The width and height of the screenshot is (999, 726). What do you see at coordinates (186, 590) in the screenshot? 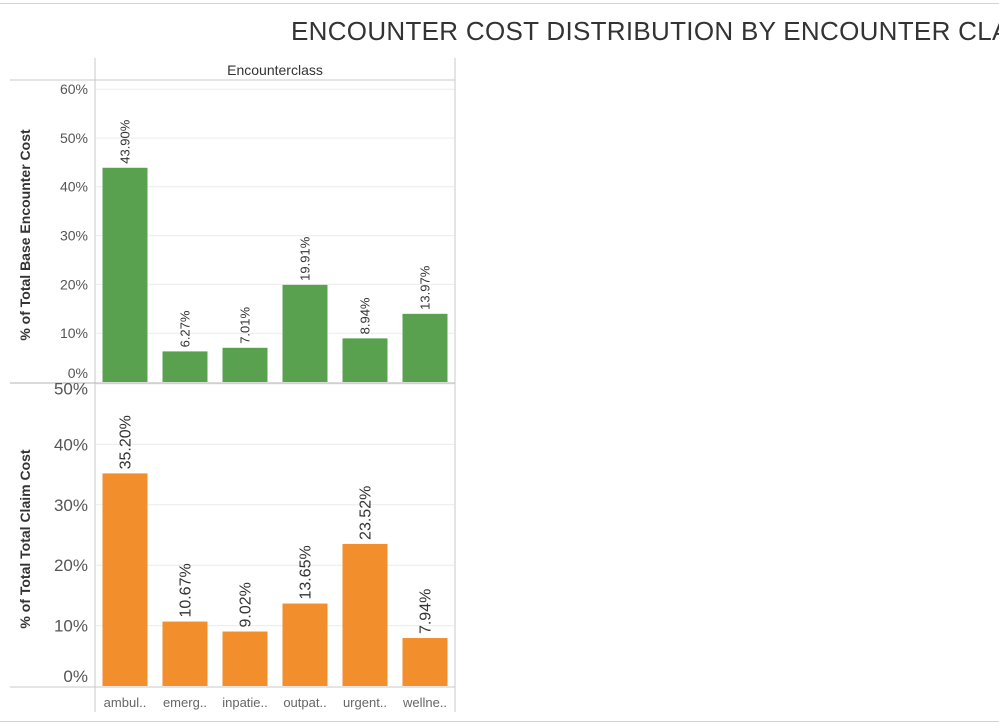
I see `bar-value-label: 10.67%` at bounding box center [186, 590].